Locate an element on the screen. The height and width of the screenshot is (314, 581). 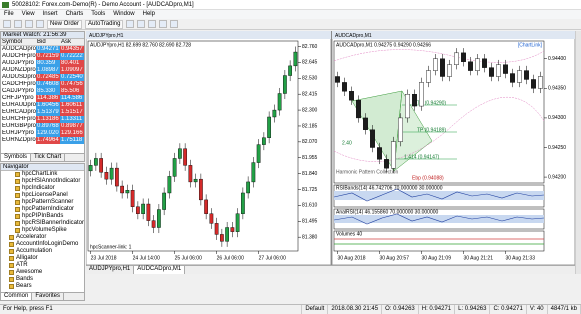
status-field: H: 0.94271 is located at coordinates (437, 309).